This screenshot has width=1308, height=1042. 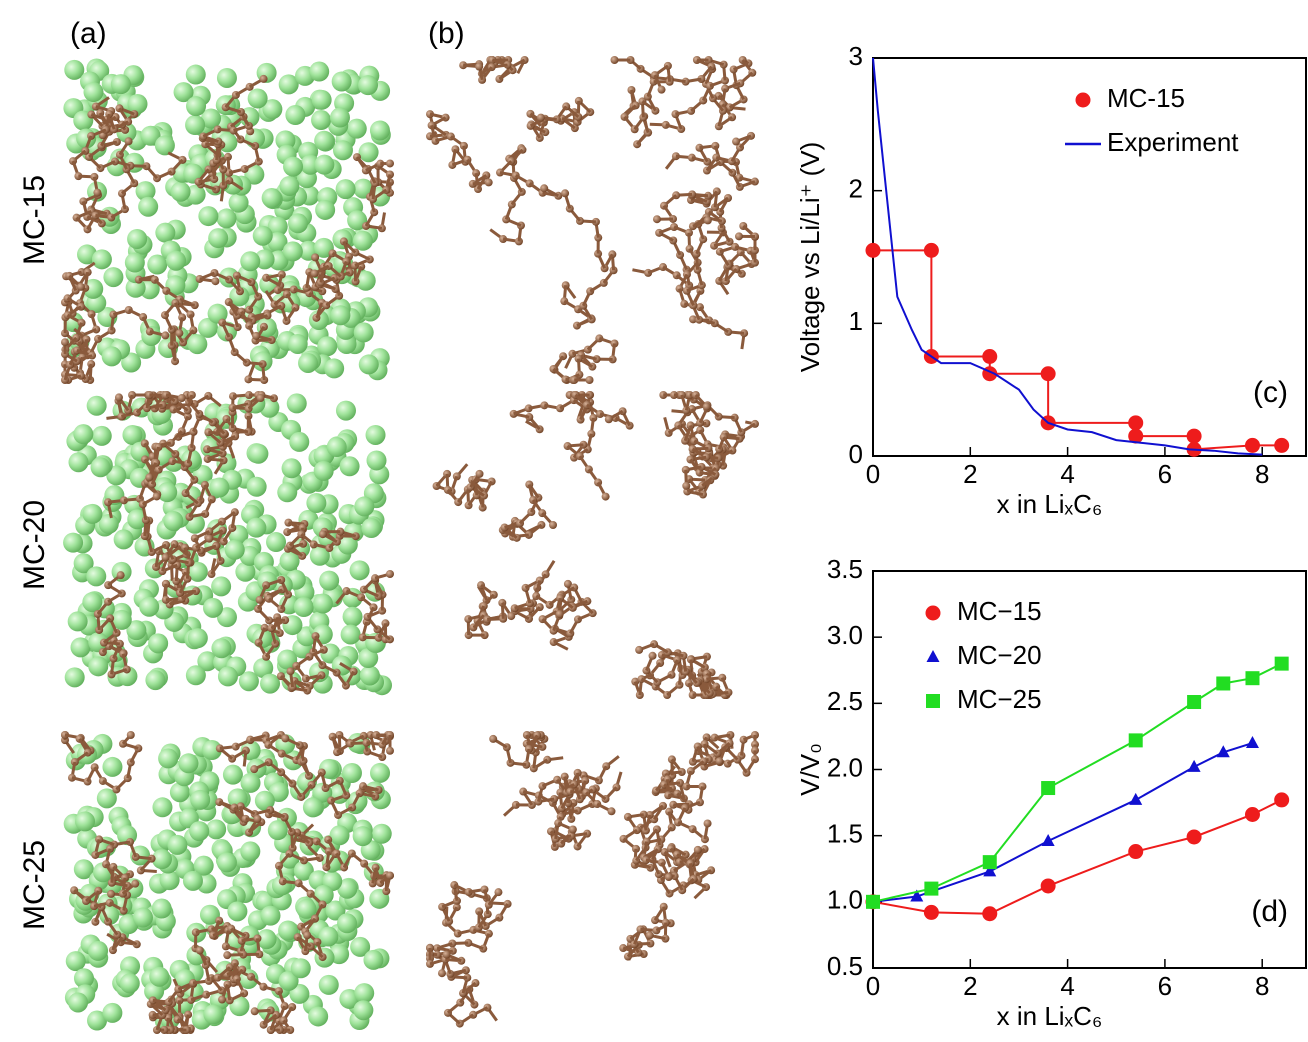 I want to click on x-tick-label: 8, so click(x=1262, y=474).